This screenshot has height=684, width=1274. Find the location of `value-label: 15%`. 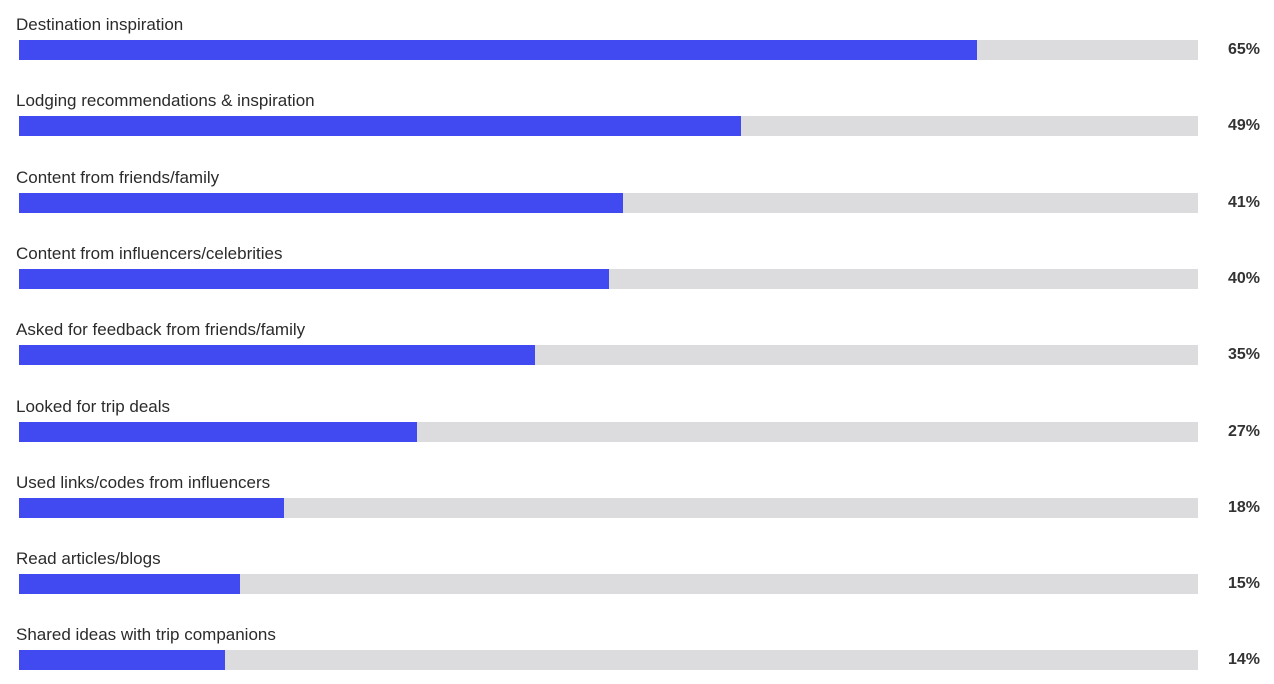

value-label: 15% is located at coordinates (1244, 584).